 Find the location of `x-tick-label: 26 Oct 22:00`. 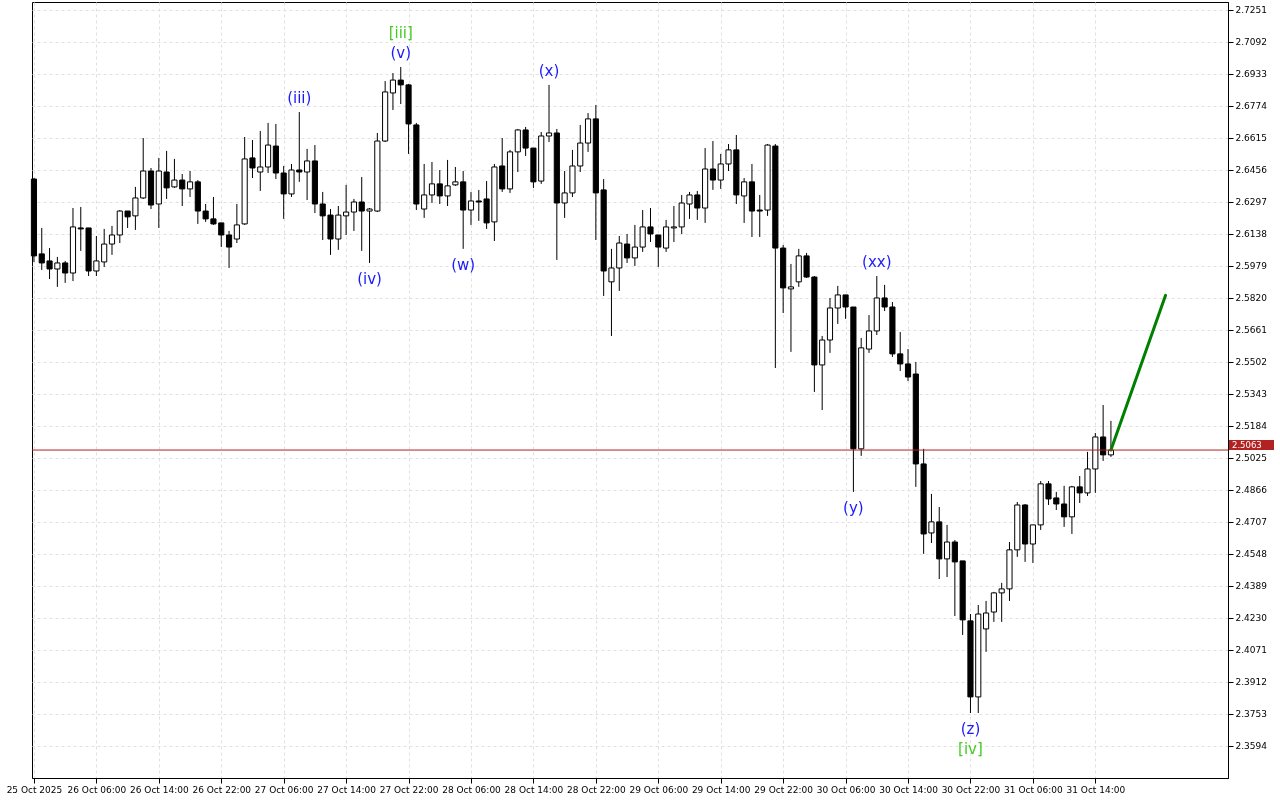

x-tick-label: 26 Oct 22:00 is located at coordinates (222, 789).